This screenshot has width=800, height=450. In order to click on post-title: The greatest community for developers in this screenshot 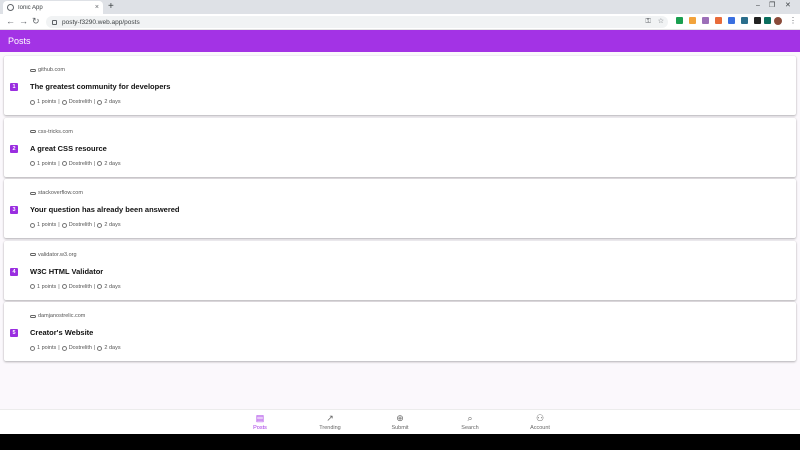, I will do `click(100, 86)`.